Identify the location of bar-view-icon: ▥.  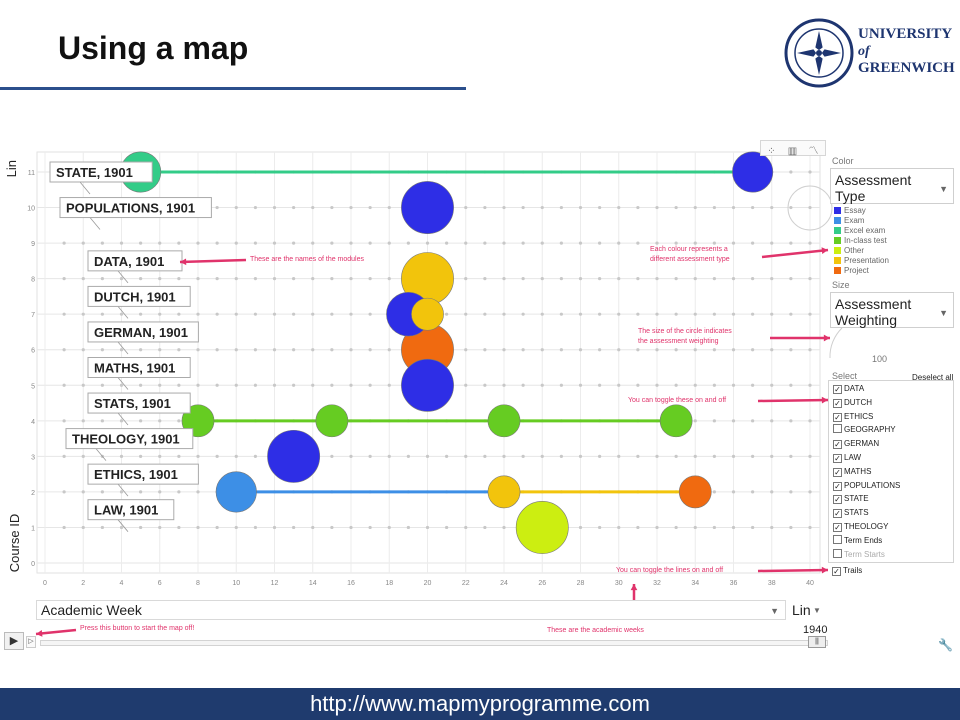
(792, 151).